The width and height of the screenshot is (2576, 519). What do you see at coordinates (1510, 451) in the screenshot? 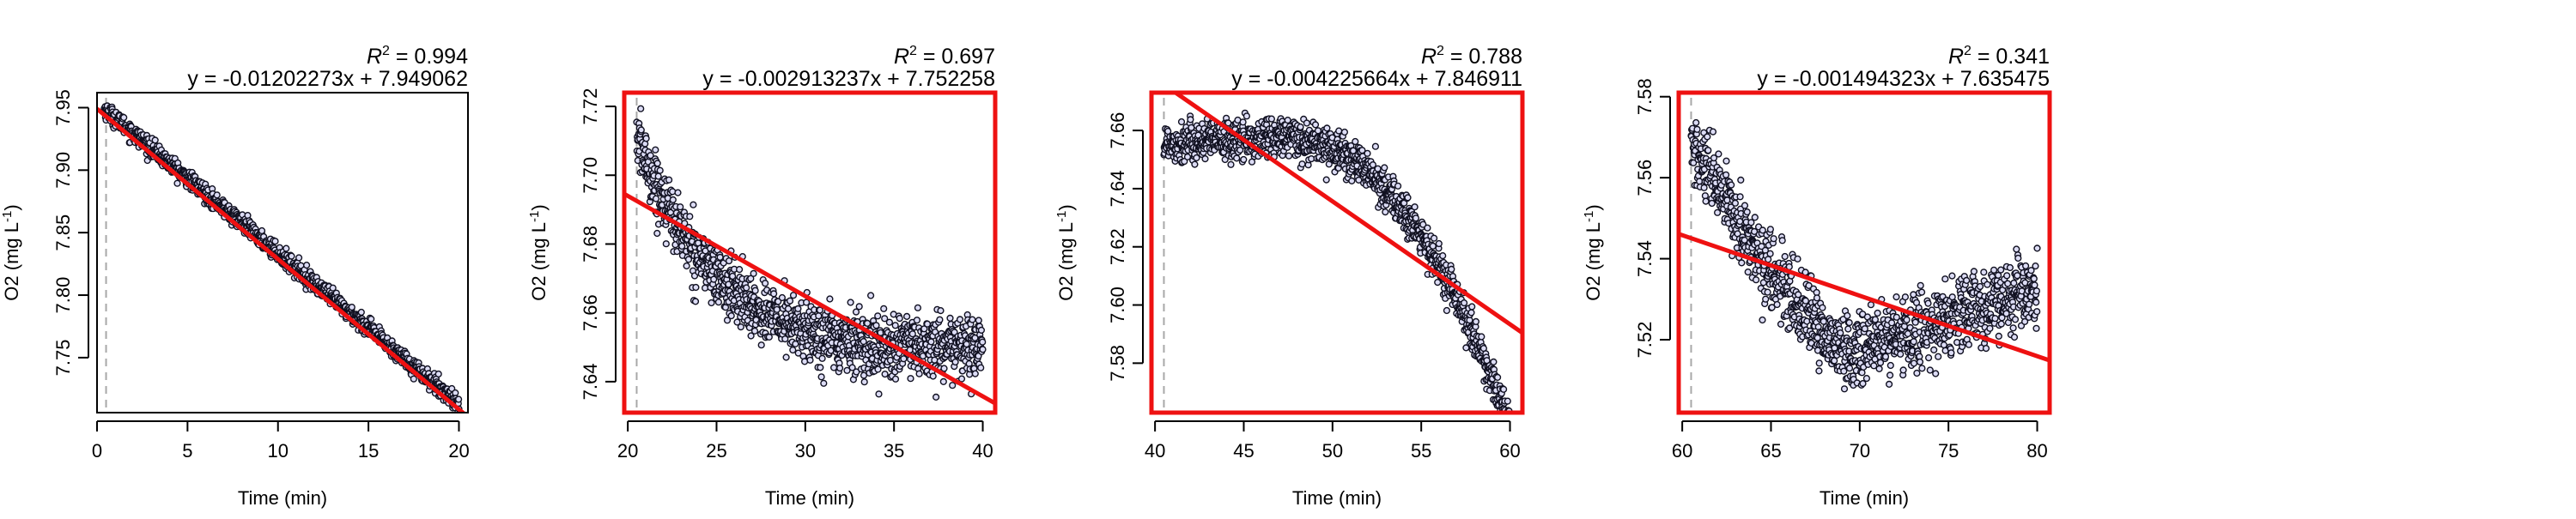
I see `x-tick-label: 60` at bounding box center [1510, 451].